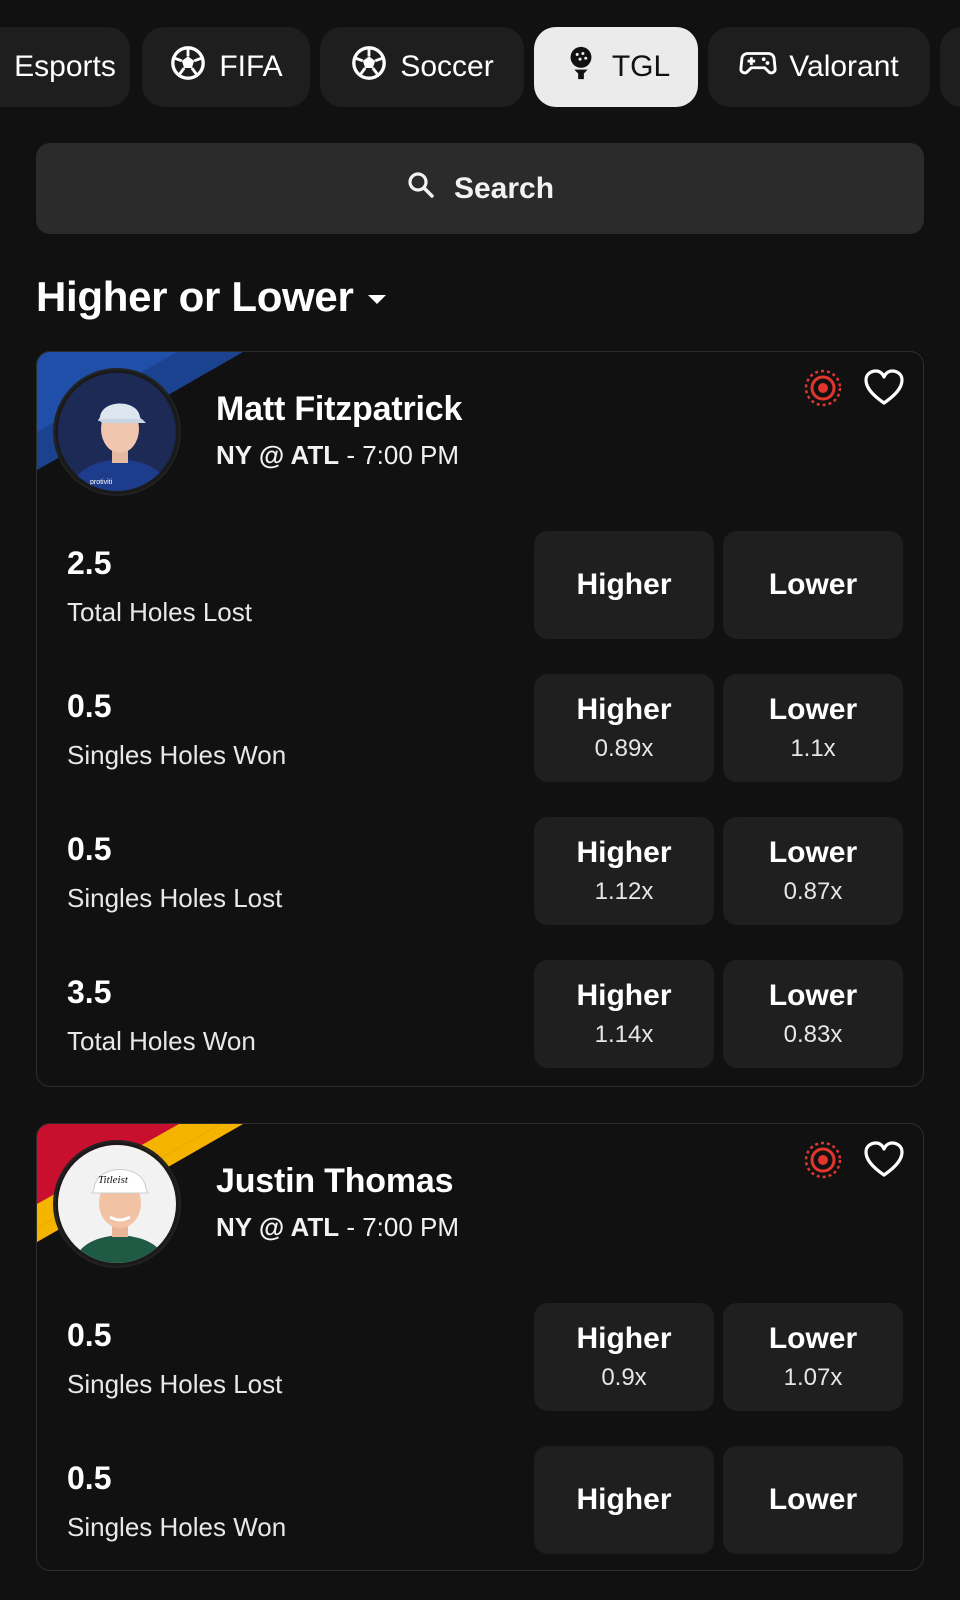 Image resolution: width=960 pixels, height=1600 pixels. I want to click on tab-label: FIFA, so click(251, 66).